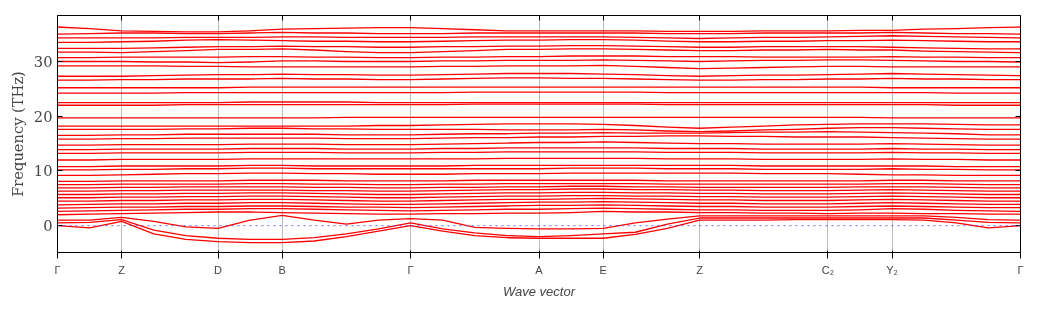  What do you see at coordinates (43, 116) in the screenshot?
I see `y-tick-label: 20` at bounding box center [43, 116].